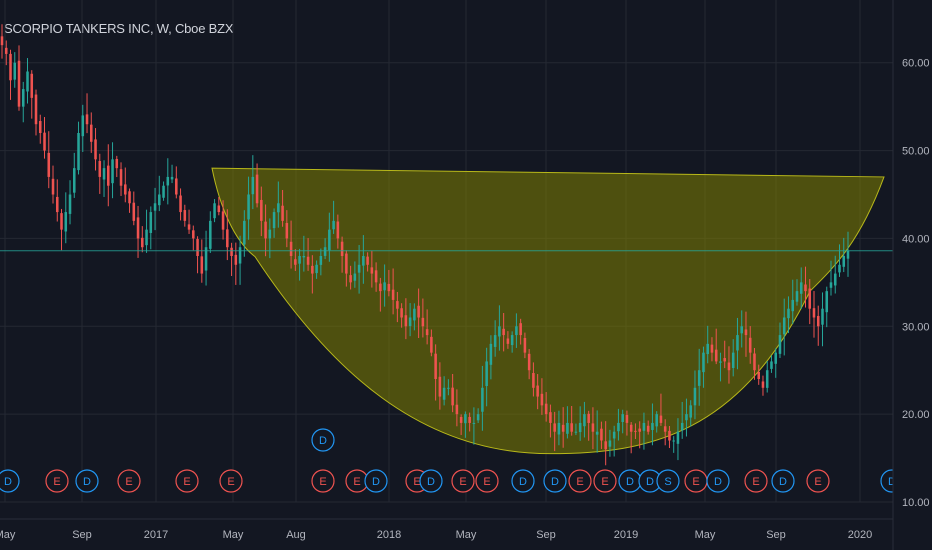  What do you see at coordinates (389, 535) in the screenshot?
I see `x-tick-label: 2018` at bounding box center [389, 535].